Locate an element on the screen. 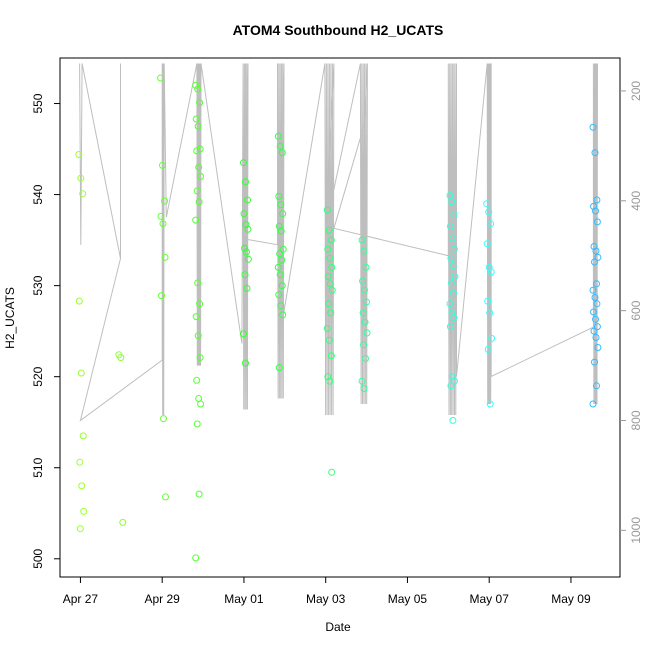  x-tick-label: May 03 is located at coordinates (326, 599).